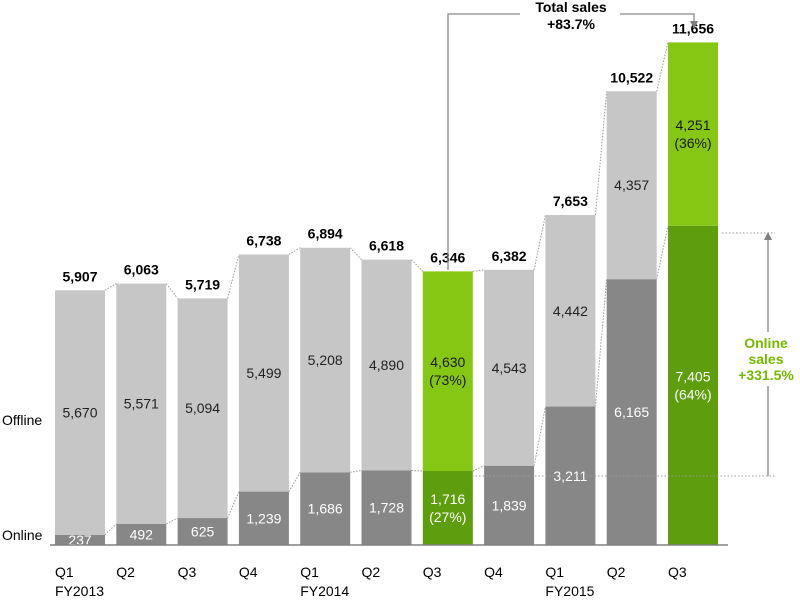 This screenshot has height=601, width=800. What do you see at coordinates (692, 394) in the screenshot?
I see `online-pct-label-10: (64%)` at bounding box center [692, 394].